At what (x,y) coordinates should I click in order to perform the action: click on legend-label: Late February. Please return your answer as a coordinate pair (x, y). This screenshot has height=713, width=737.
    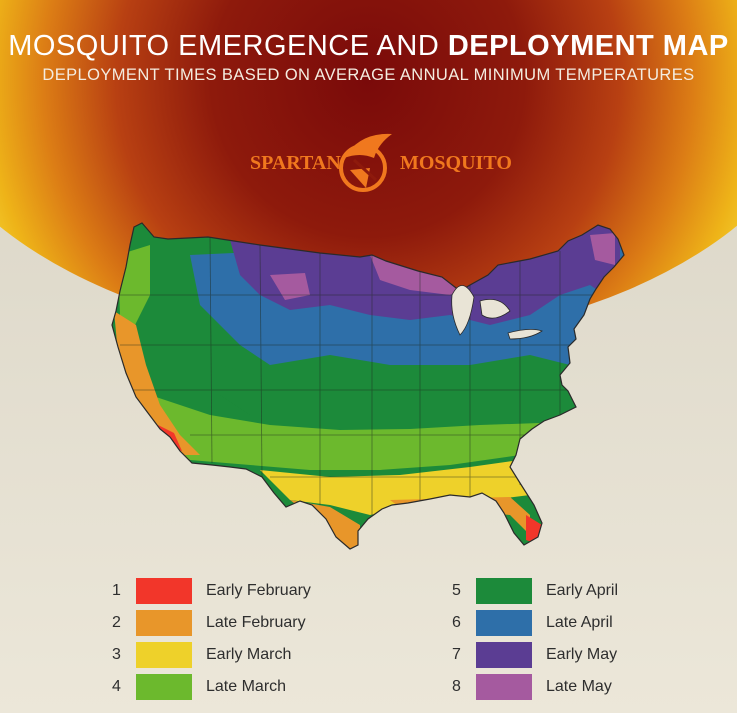
    Looking at the image, I should click on (256, 622).